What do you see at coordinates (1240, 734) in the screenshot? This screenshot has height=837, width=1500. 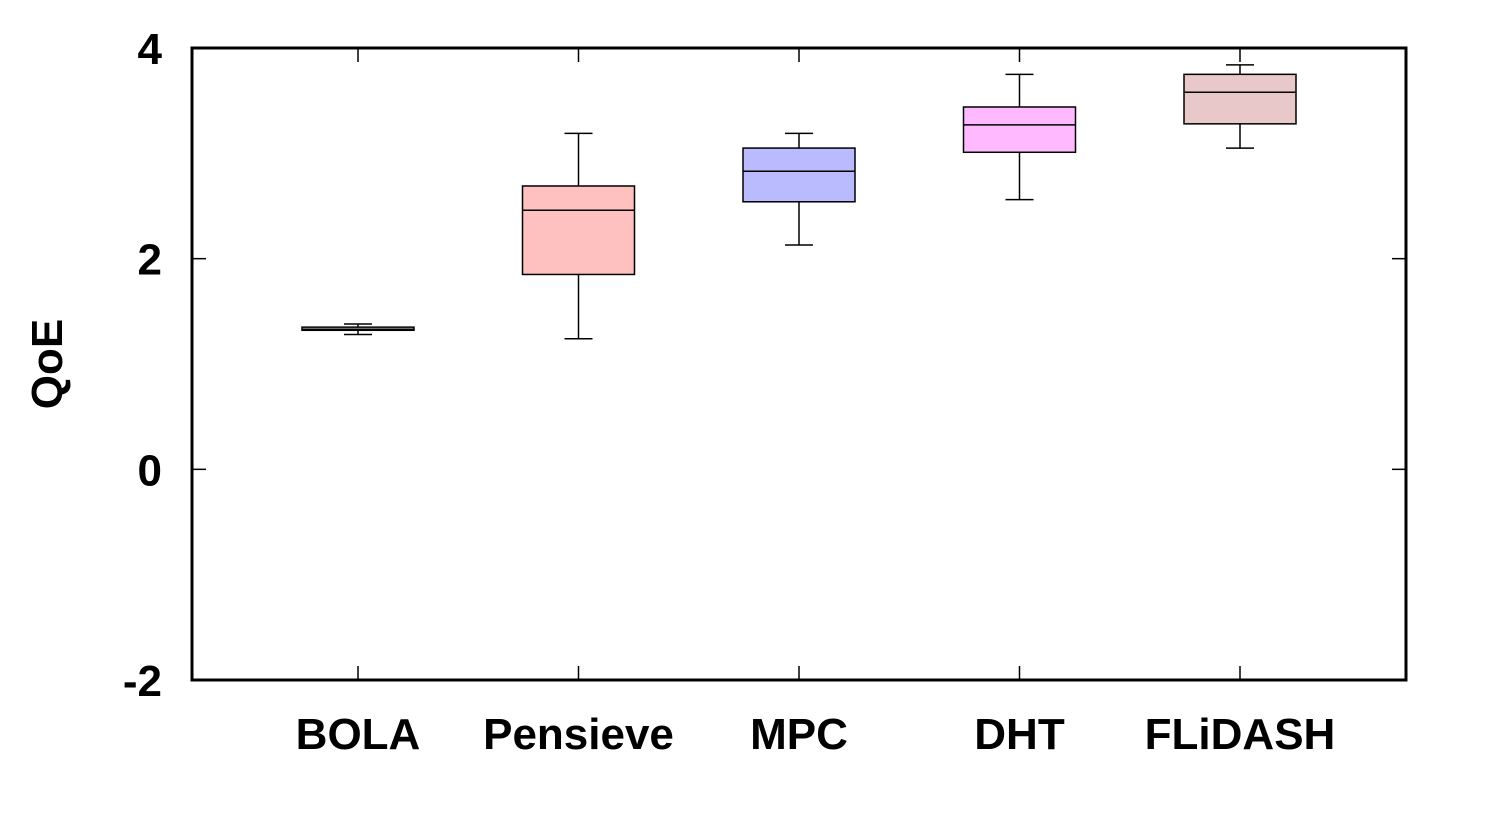 I see `x-tick-label: FLiDASH` at bounding box center [1240, 734].